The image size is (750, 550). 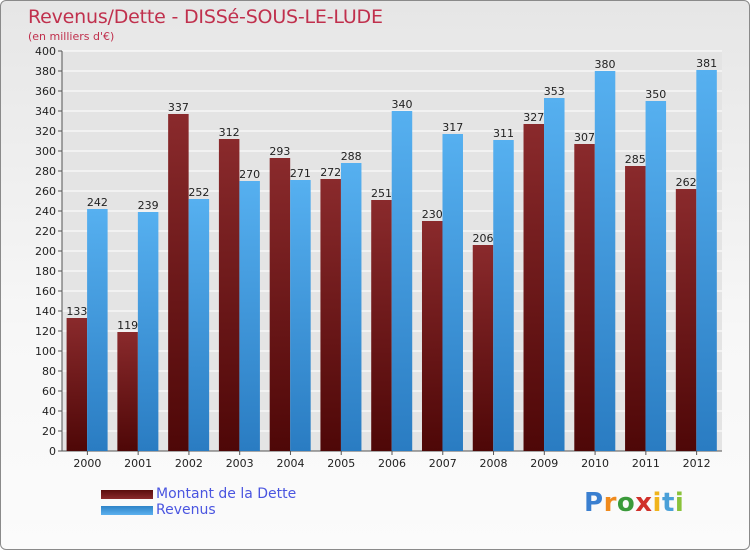 What do you see at coordinates (697, 463) in the screenshot?
I see `x-tick-label: 2012` at bounding box center [697, 463].